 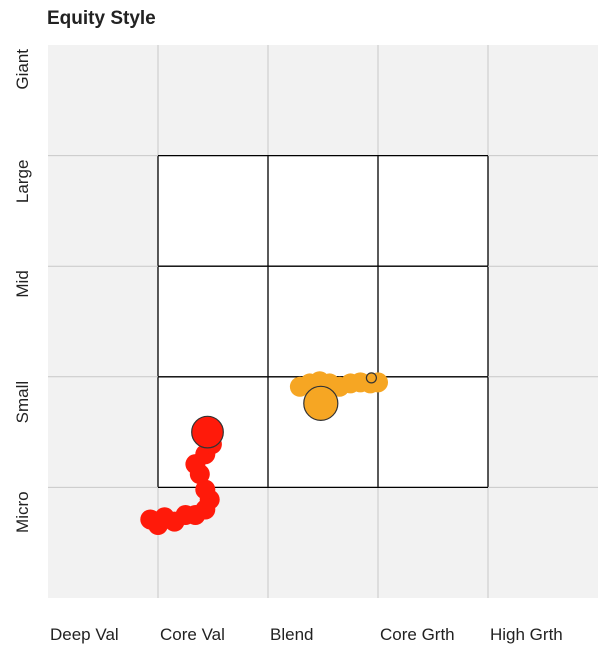 What do you see at coordinates (192, 634) in the screenshot?
I see `x-label: Core Val` at bounding box center [192, 634].